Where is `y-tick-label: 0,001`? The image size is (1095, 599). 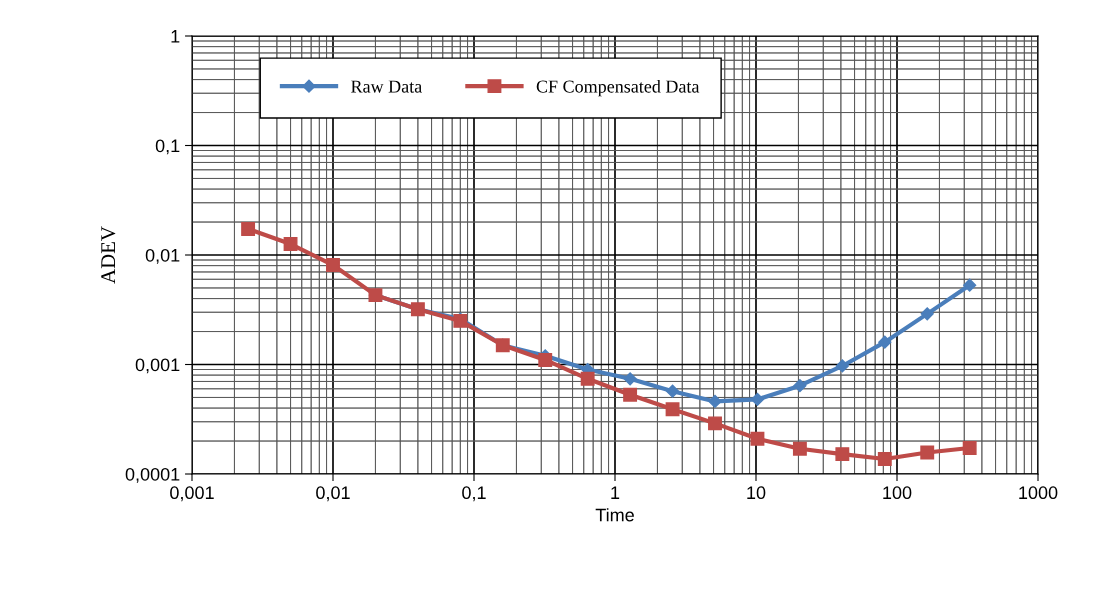 y-tick-label: 0,001 is located at coordinates (157, 366).